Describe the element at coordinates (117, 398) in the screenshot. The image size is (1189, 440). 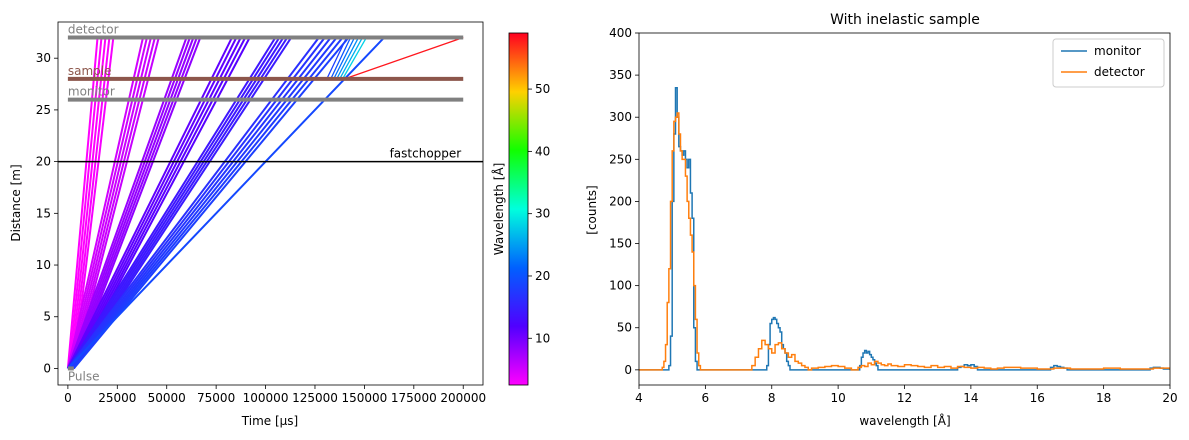
I see `x-tick-label: 25000` at that location.